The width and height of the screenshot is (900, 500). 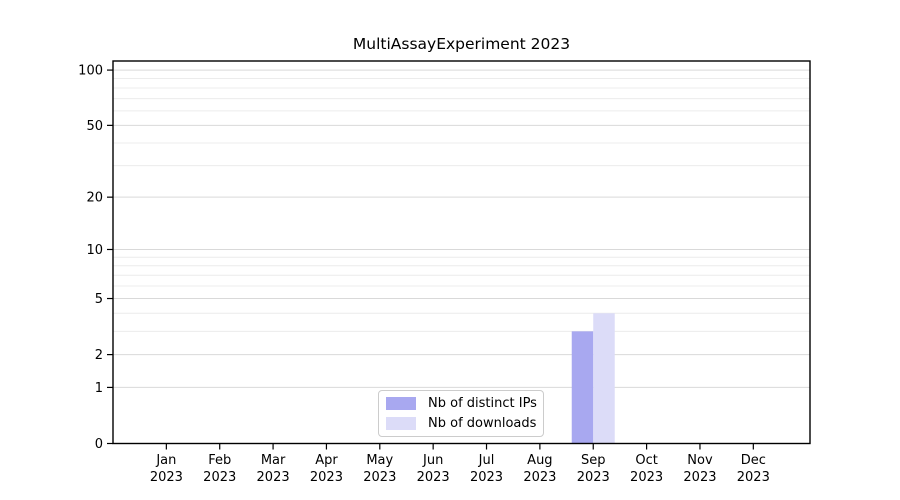 I want to click on x-tick-label-month: May, so click(x=379, y=460).